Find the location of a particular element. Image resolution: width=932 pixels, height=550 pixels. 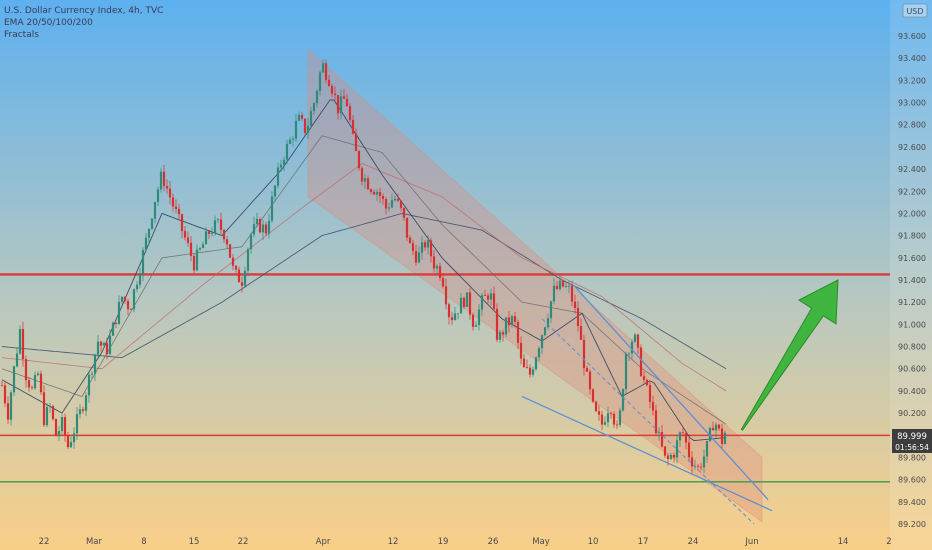

price-axis-panel is located at coordinates (911, 275).